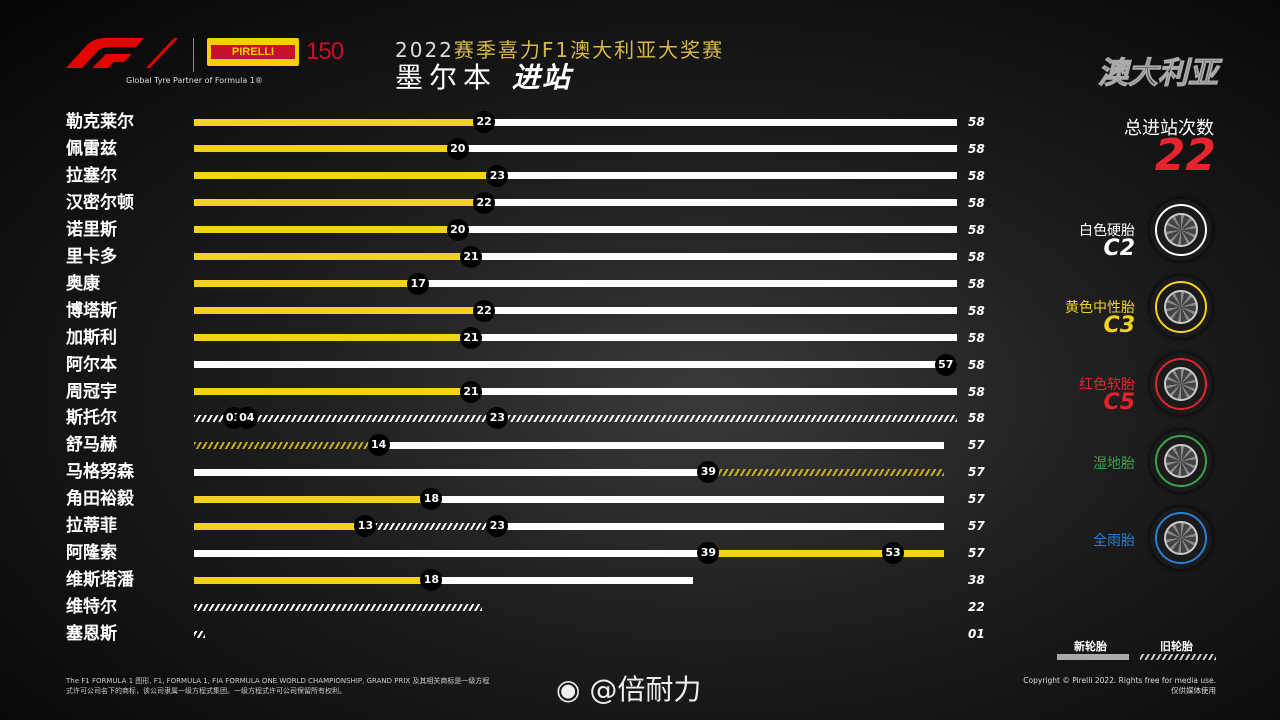 This screenshot has width=1280, height=720. What do you see at coordinates (91, 229) in the screenshot?
I see `driver-name: 诺里斯` at bounding box center [91, 229].